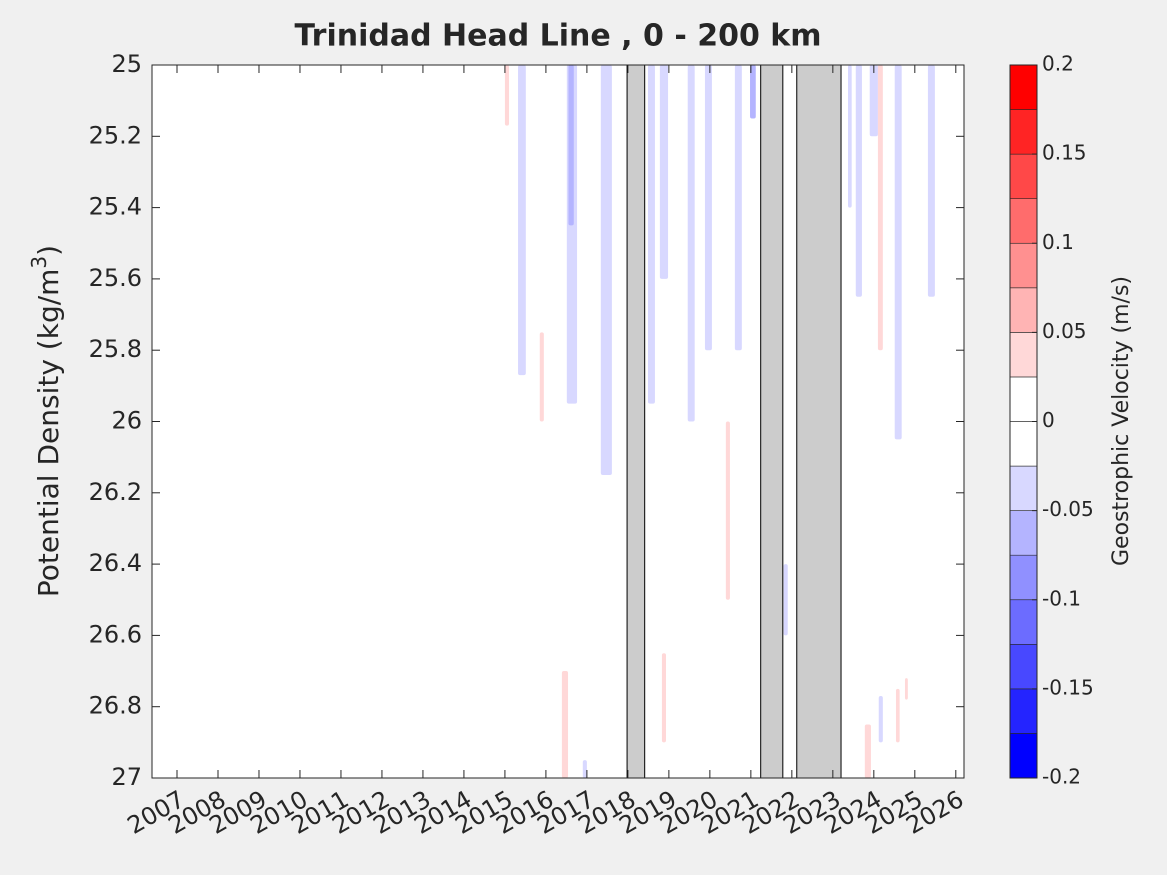 This screenshot has height=875, width=1167. I want to click on y-tick-label: 25.2, so click(115, 135).